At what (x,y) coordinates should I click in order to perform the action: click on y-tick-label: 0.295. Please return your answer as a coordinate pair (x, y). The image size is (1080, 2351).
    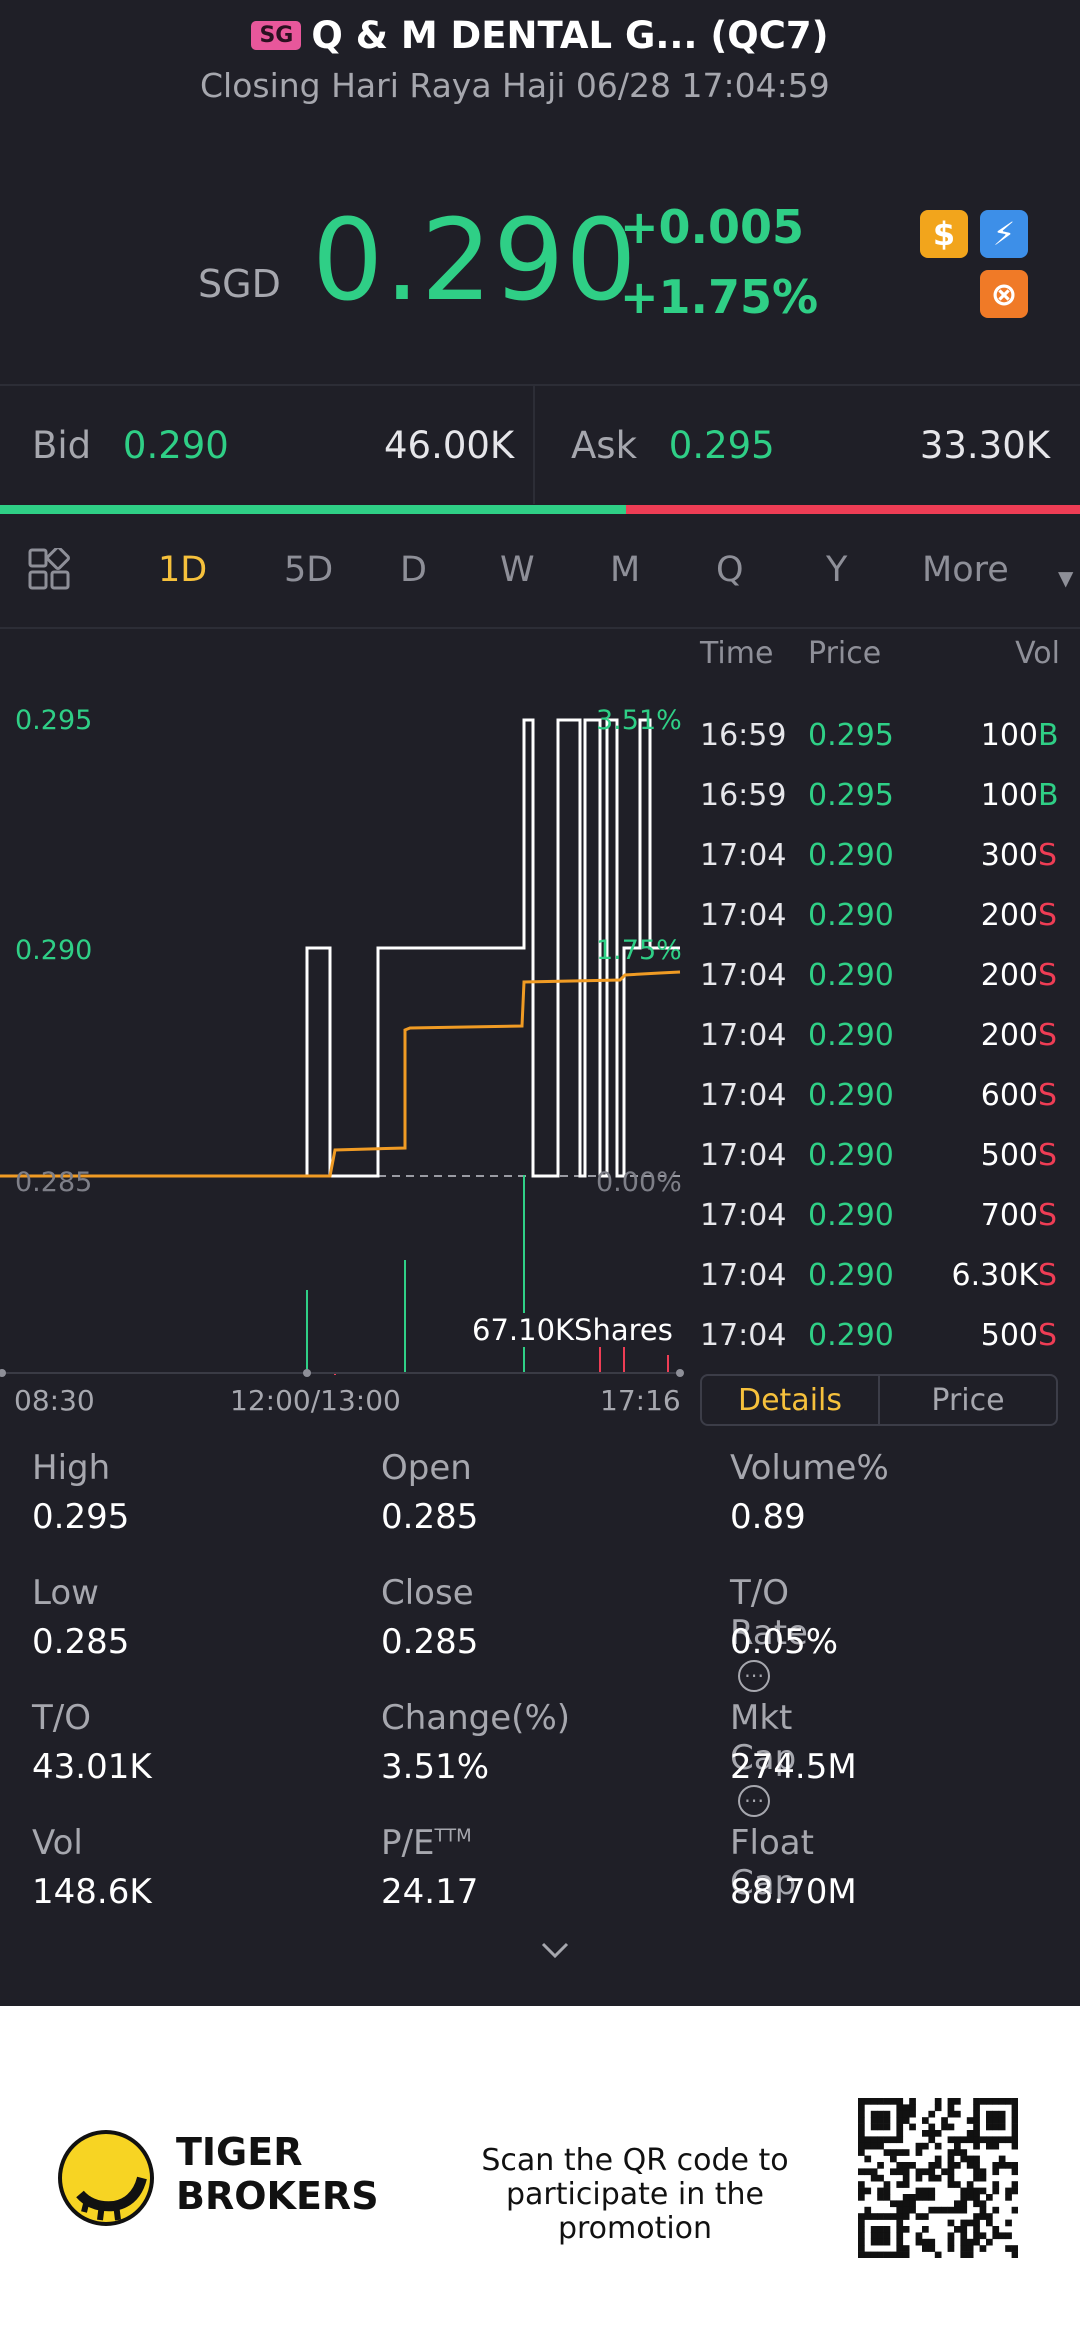
    Looking at the image, I should click on (54, 720).